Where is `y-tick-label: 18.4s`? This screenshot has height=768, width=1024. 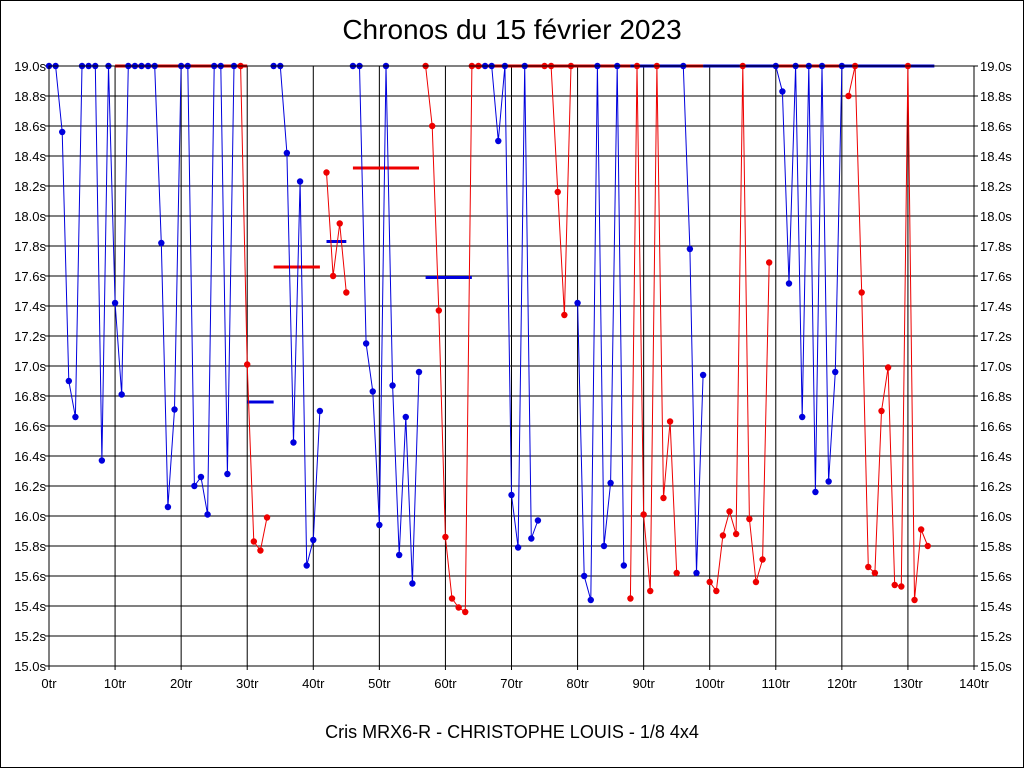
y-tick-label: 18.4s is located at coordinates (30, 156).